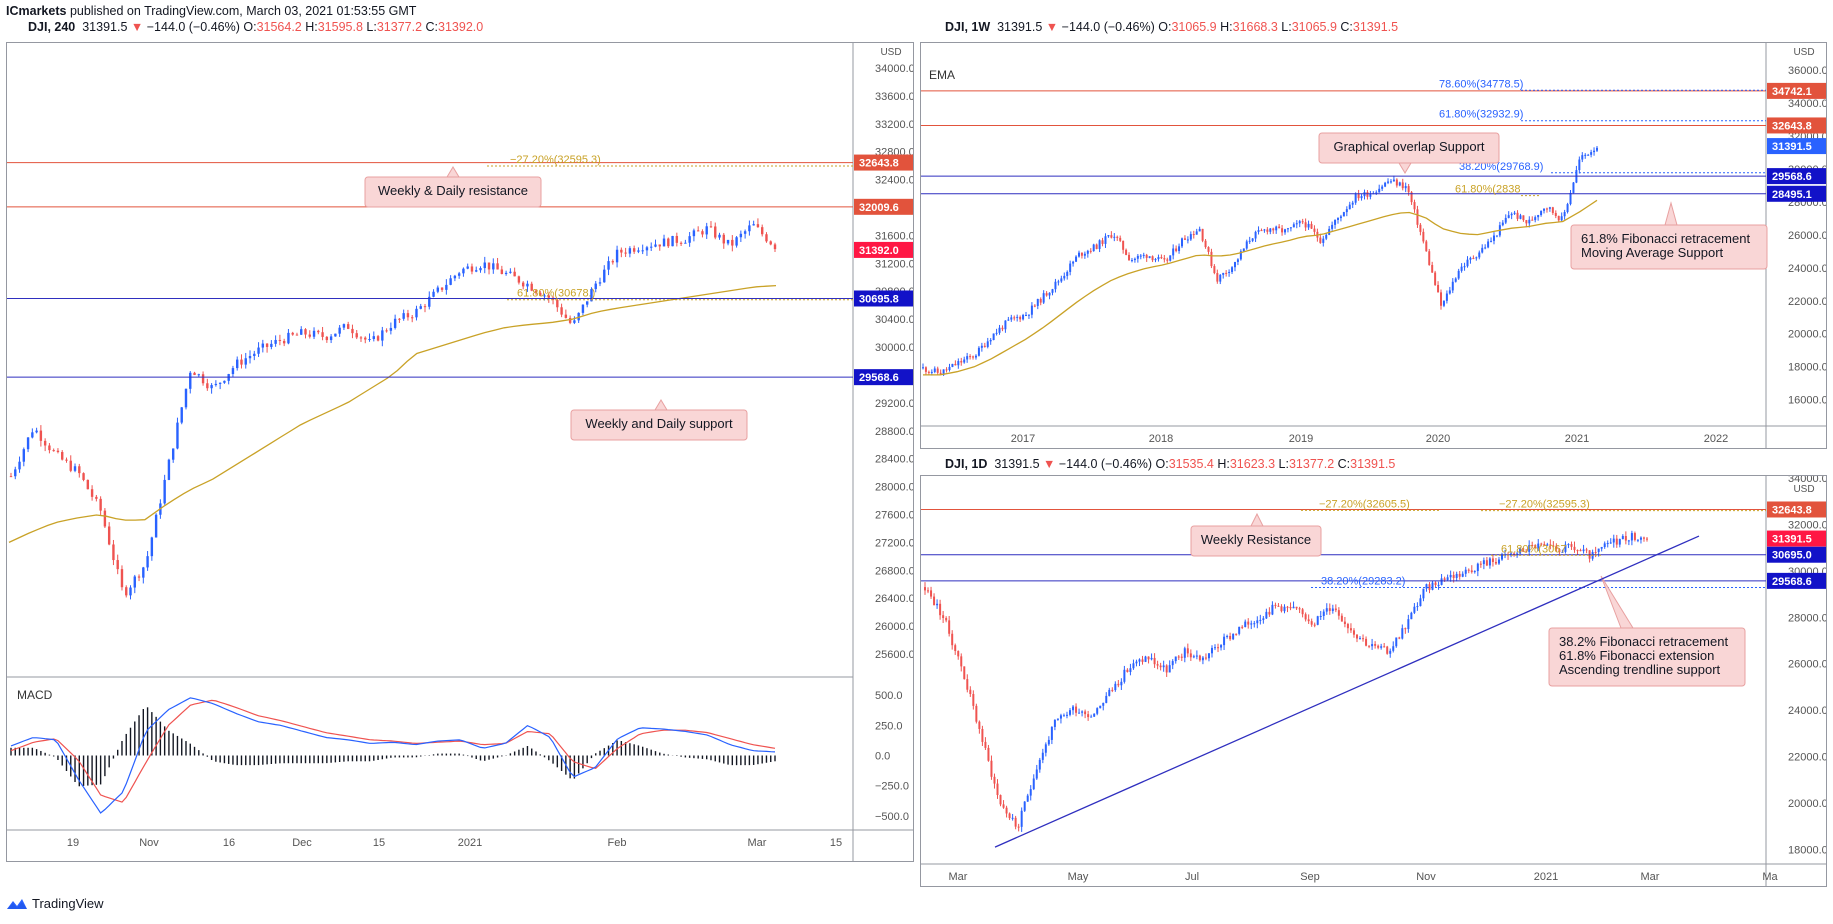 The height and width of the screenshot is (924, 1833). What do you see at coordinates (1301, 439) in the screenshot?
I see `x-tick-label: 2019` at bounding box center [1301, 439].